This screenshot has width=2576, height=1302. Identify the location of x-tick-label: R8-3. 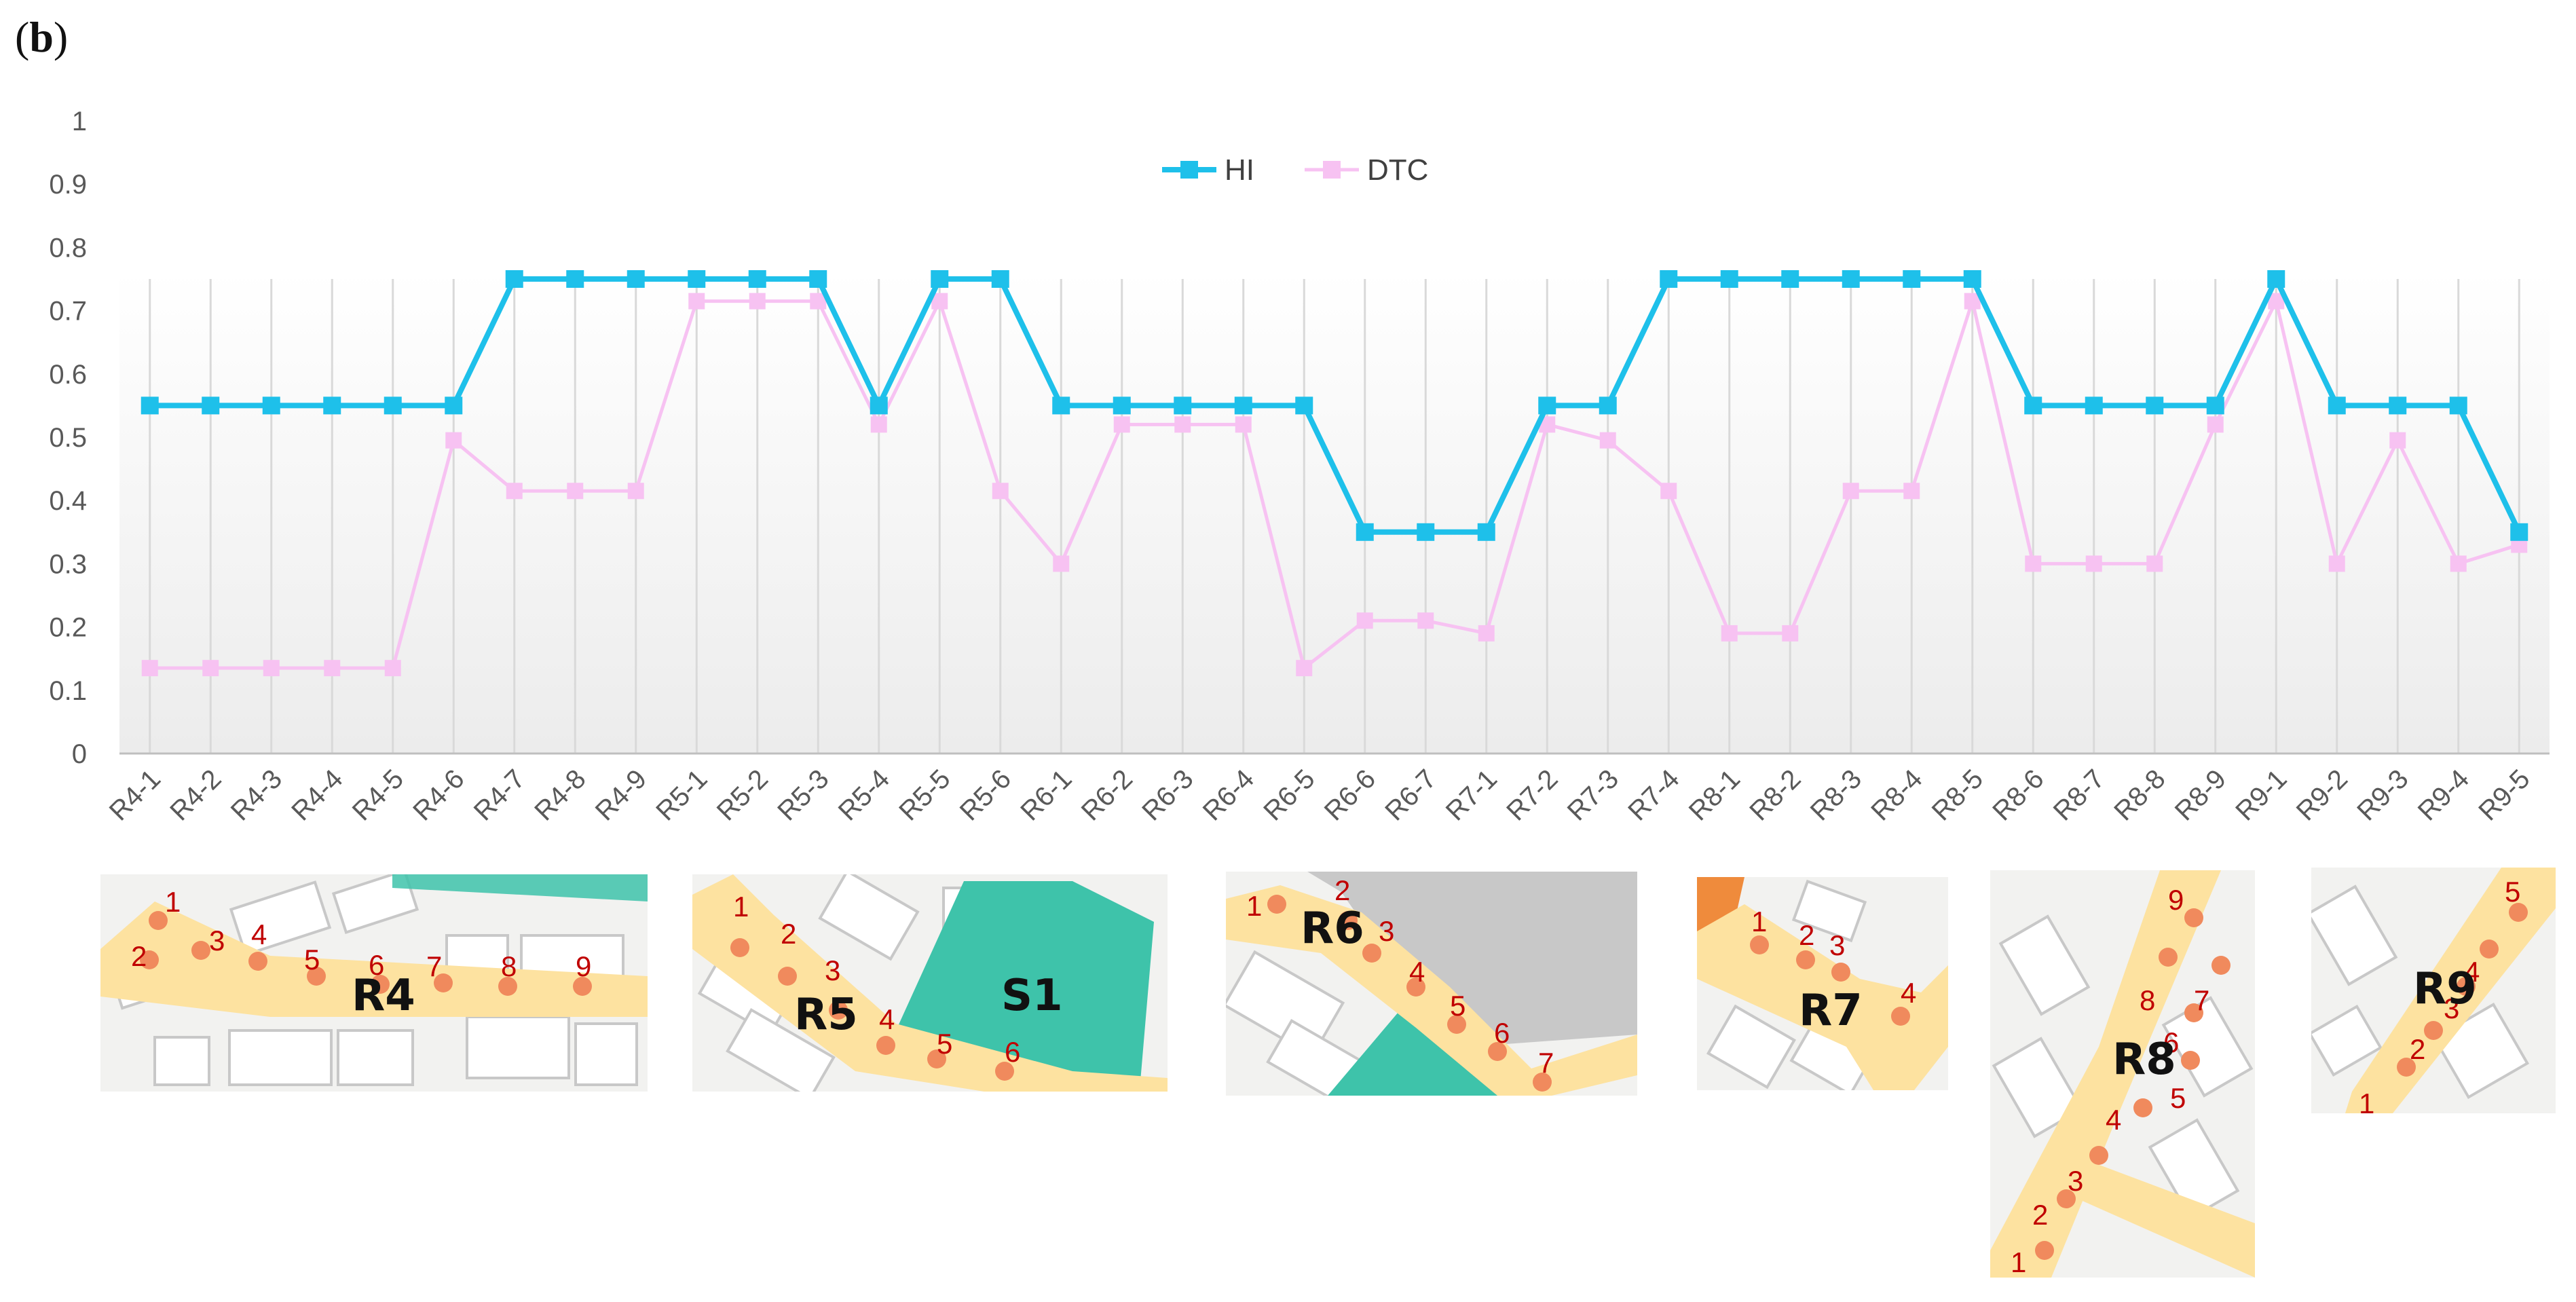
(1836, 795).